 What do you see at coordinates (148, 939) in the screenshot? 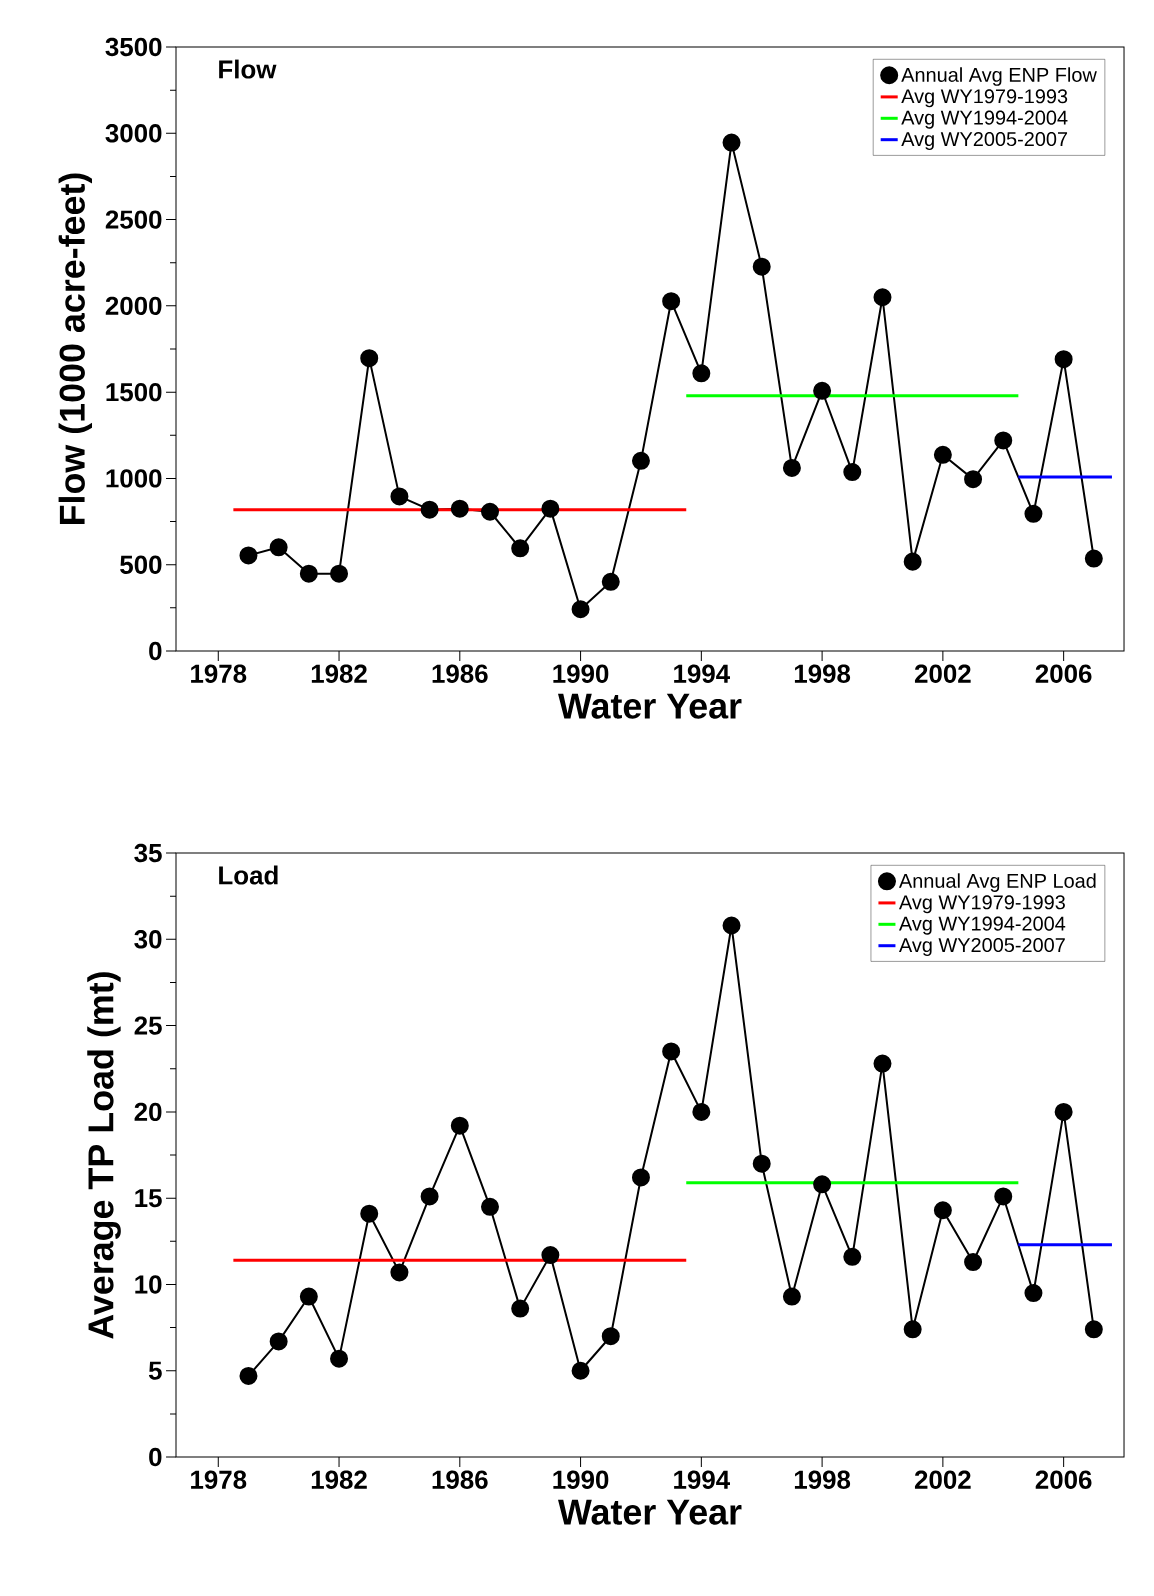
I see `y-tick-label: 30` at bounding box center [148, 939].